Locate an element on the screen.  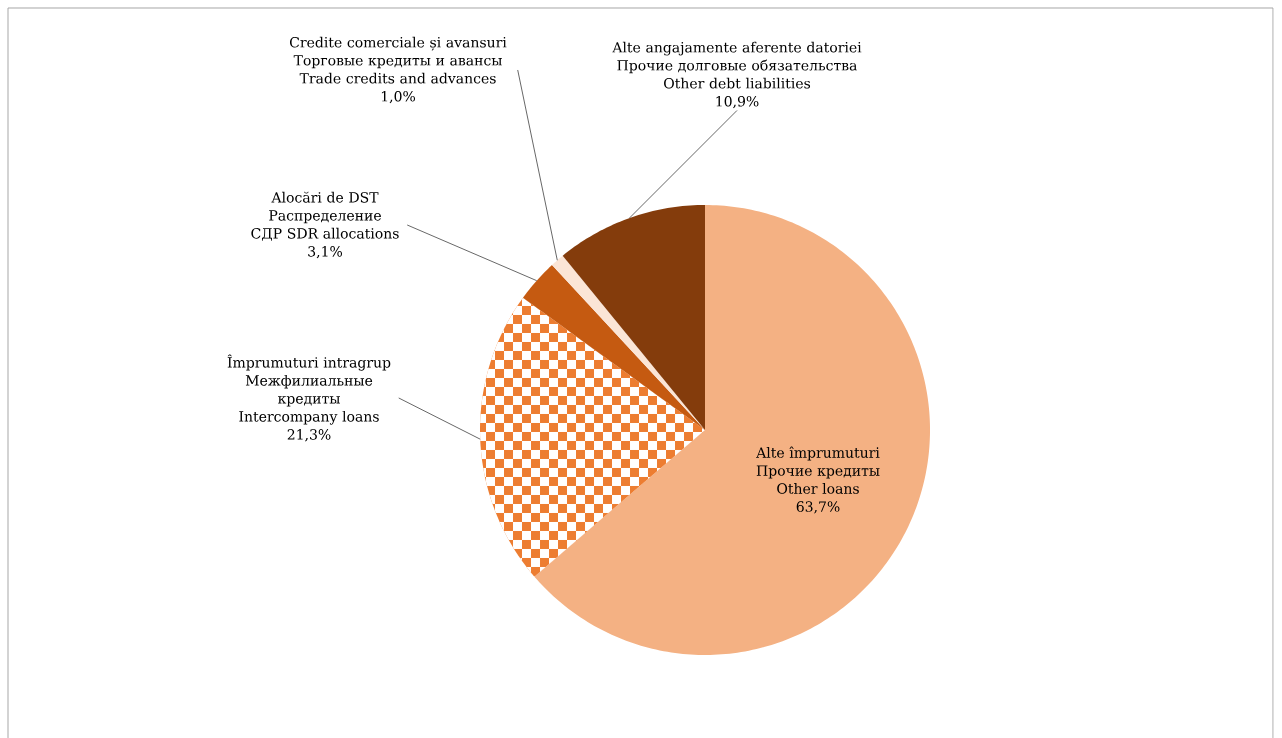
slice-label: Credite comerciale și avansuri Торговые кредиты и авансы Trade credits and advances is located at coordinates (398, 60).